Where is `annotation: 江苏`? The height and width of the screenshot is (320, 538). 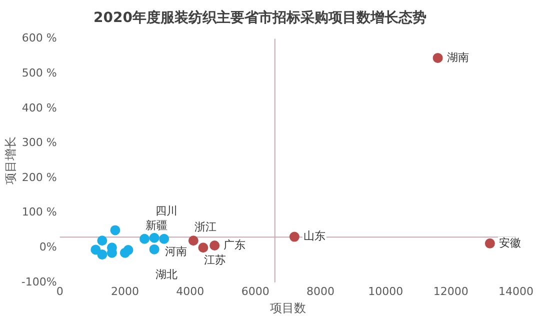
annotation: 江苏 is located at coordinates (215, 259).